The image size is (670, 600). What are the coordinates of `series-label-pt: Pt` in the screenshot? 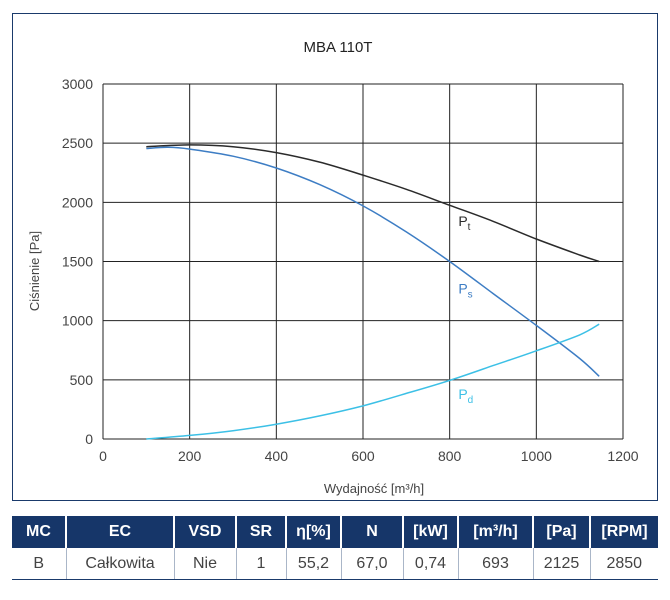 It's located at (464, 223).